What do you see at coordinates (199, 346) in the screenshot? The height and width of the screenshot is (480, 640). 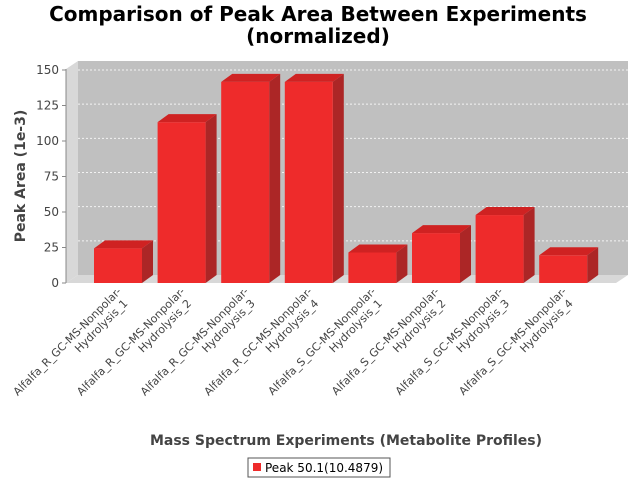 I see `x-tick-label: Alfalfa_R_GC-MS-Nonpolar-Hydrolysis_3` at bounding box center [199, 346].